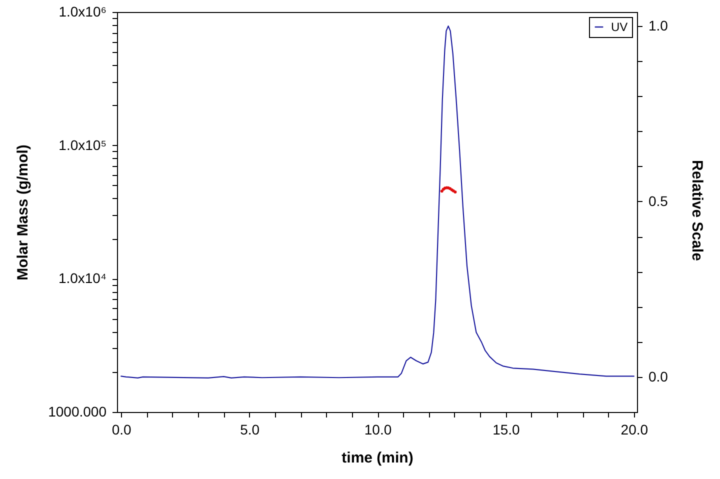 Image resolution: width=720 pixels, height=479 pixels. I want to click on y-tick-label: 1000.000, so click(77, 412).